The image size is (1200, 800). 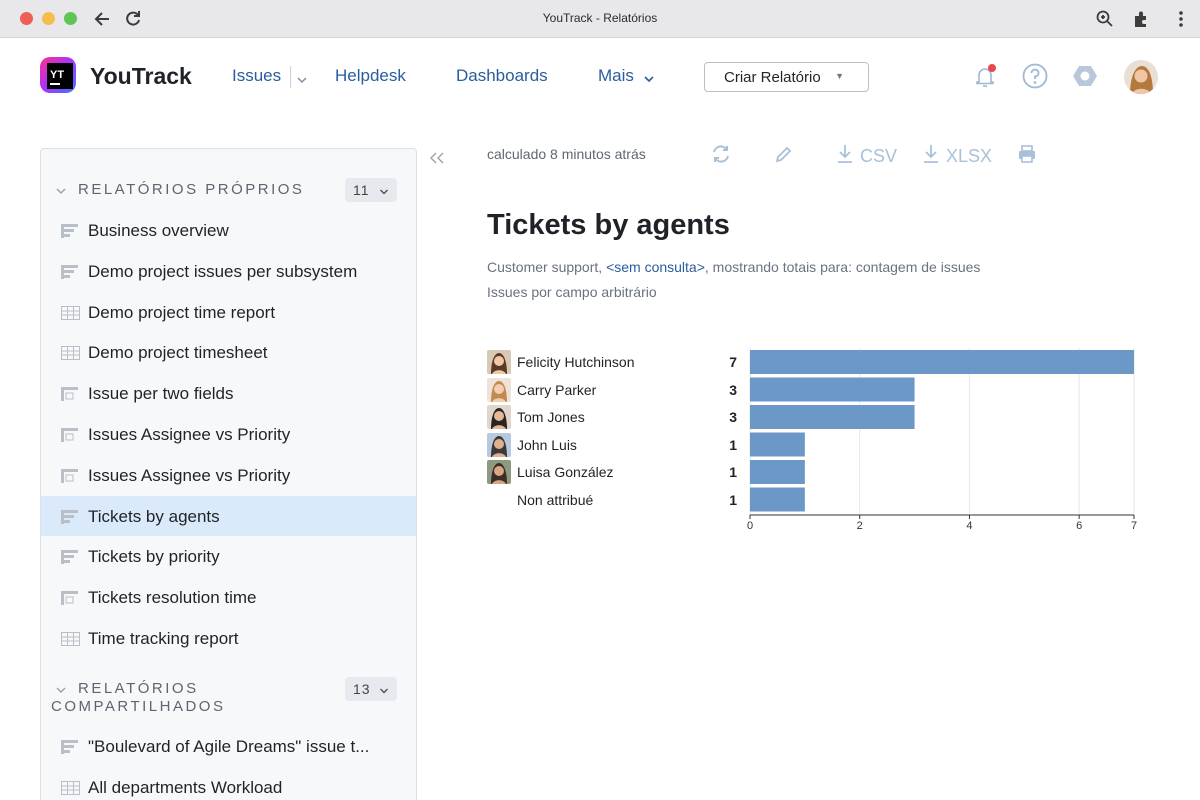 I want to click on print-icon, so click(x=1027, y=156).